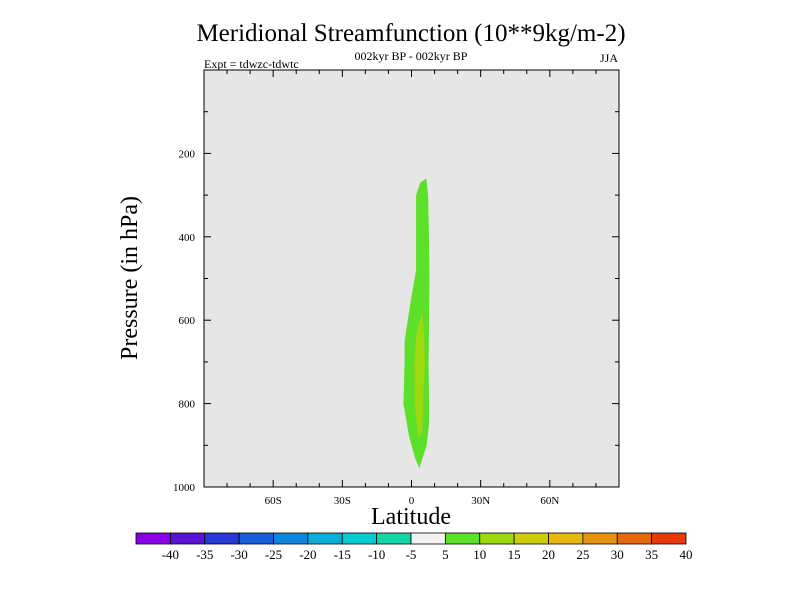 Image resolution: width=800 pixels, height=600 pixels. What do you see at coordinates (170, 554) in the screenshot?
I see `colorbar-tick-label: -40` at bounding box center [170, 554].